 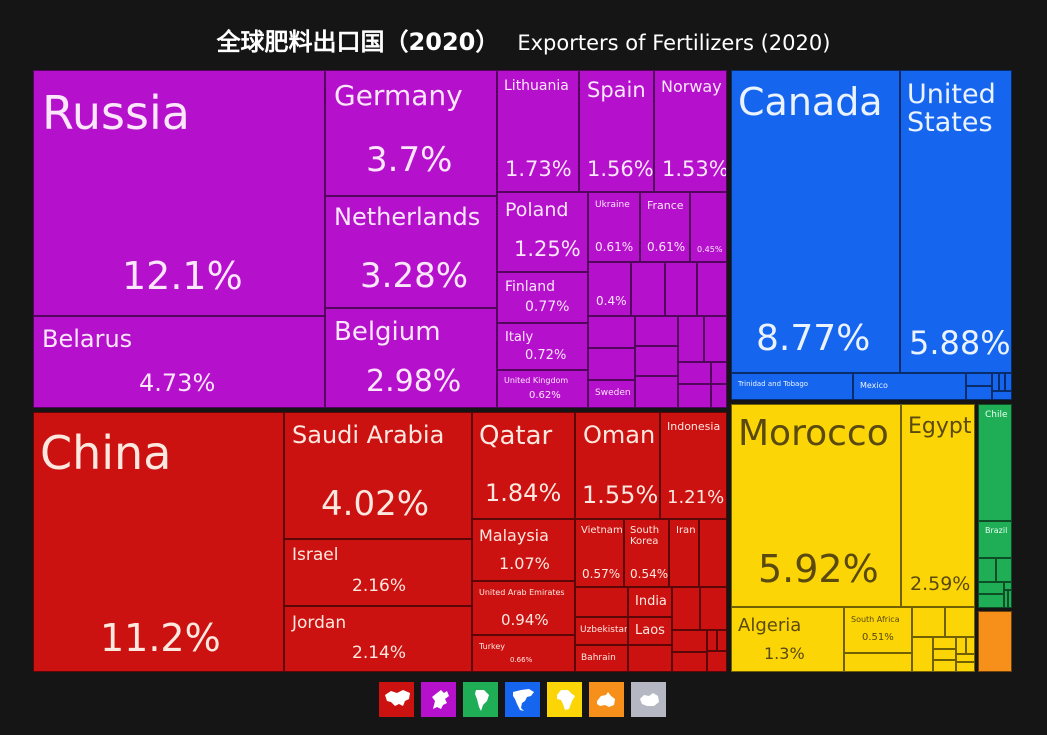 What do you see at coordinates (693, 465) in the screenshot?
I see `treemap-cell-indonesia: Indonesia 1.21%` at bounding box center [693, 465].